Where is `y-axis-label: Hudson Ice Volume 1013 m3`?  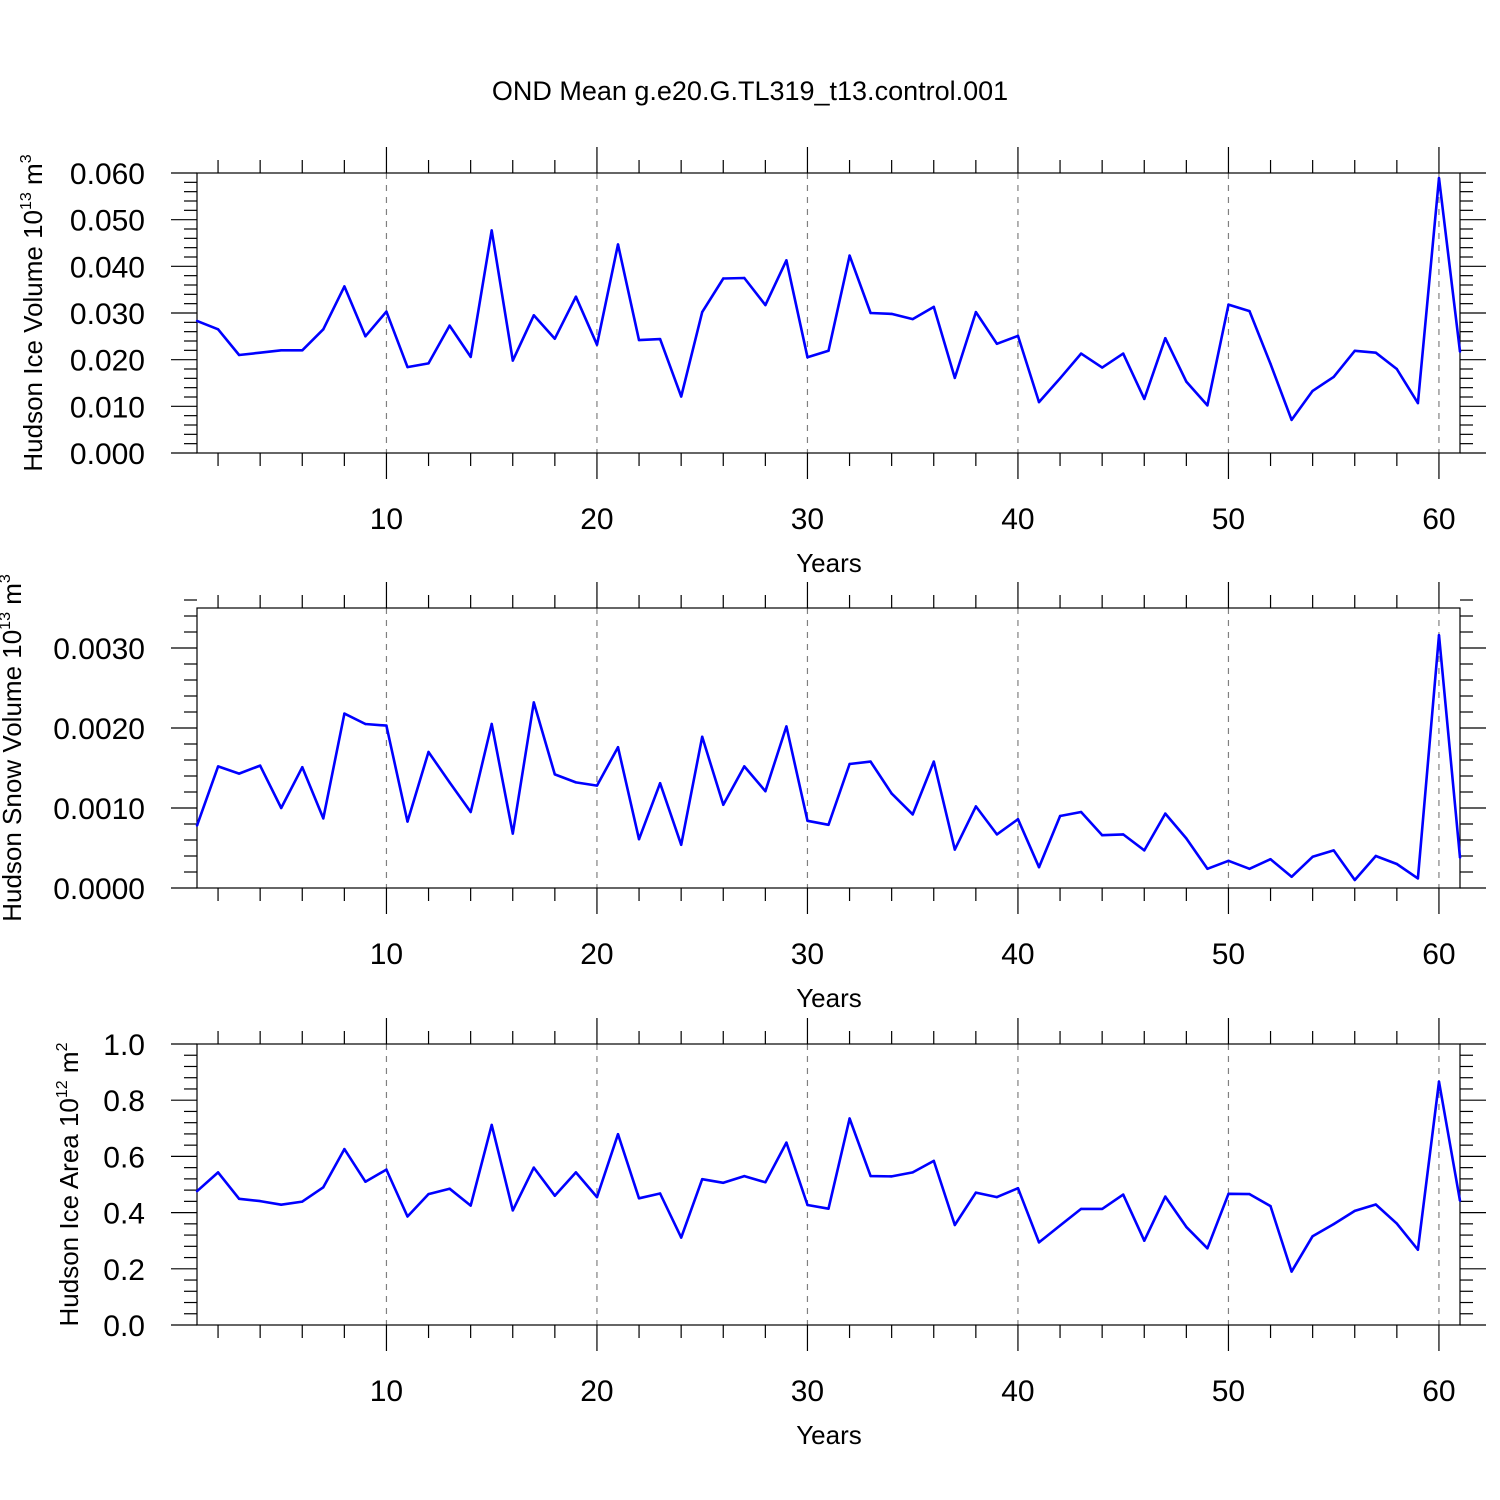 y-axis-label: Hudson Ice Volume 1013 m3 is located at coordinates (33, 312).